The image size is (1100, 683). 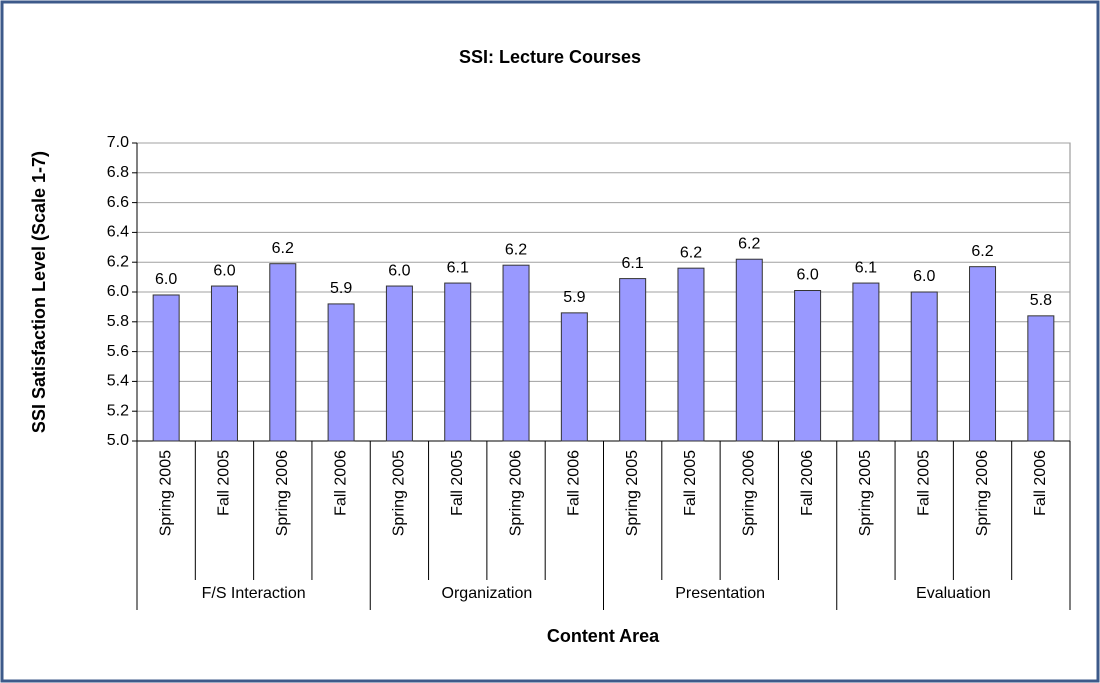 What do you see at coordinates (118, 291) in the screenshot?
I see `y-tick-label: 6.0` at bounding box center [118, 291].